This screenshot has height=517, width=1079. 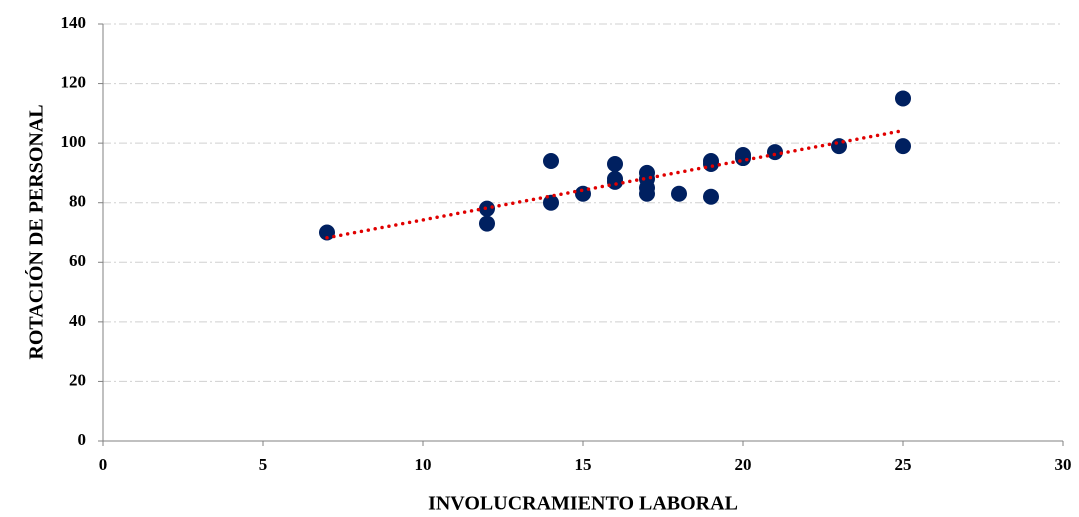 I want to click on y-tick-label: 20, so click(x=77, y=379).